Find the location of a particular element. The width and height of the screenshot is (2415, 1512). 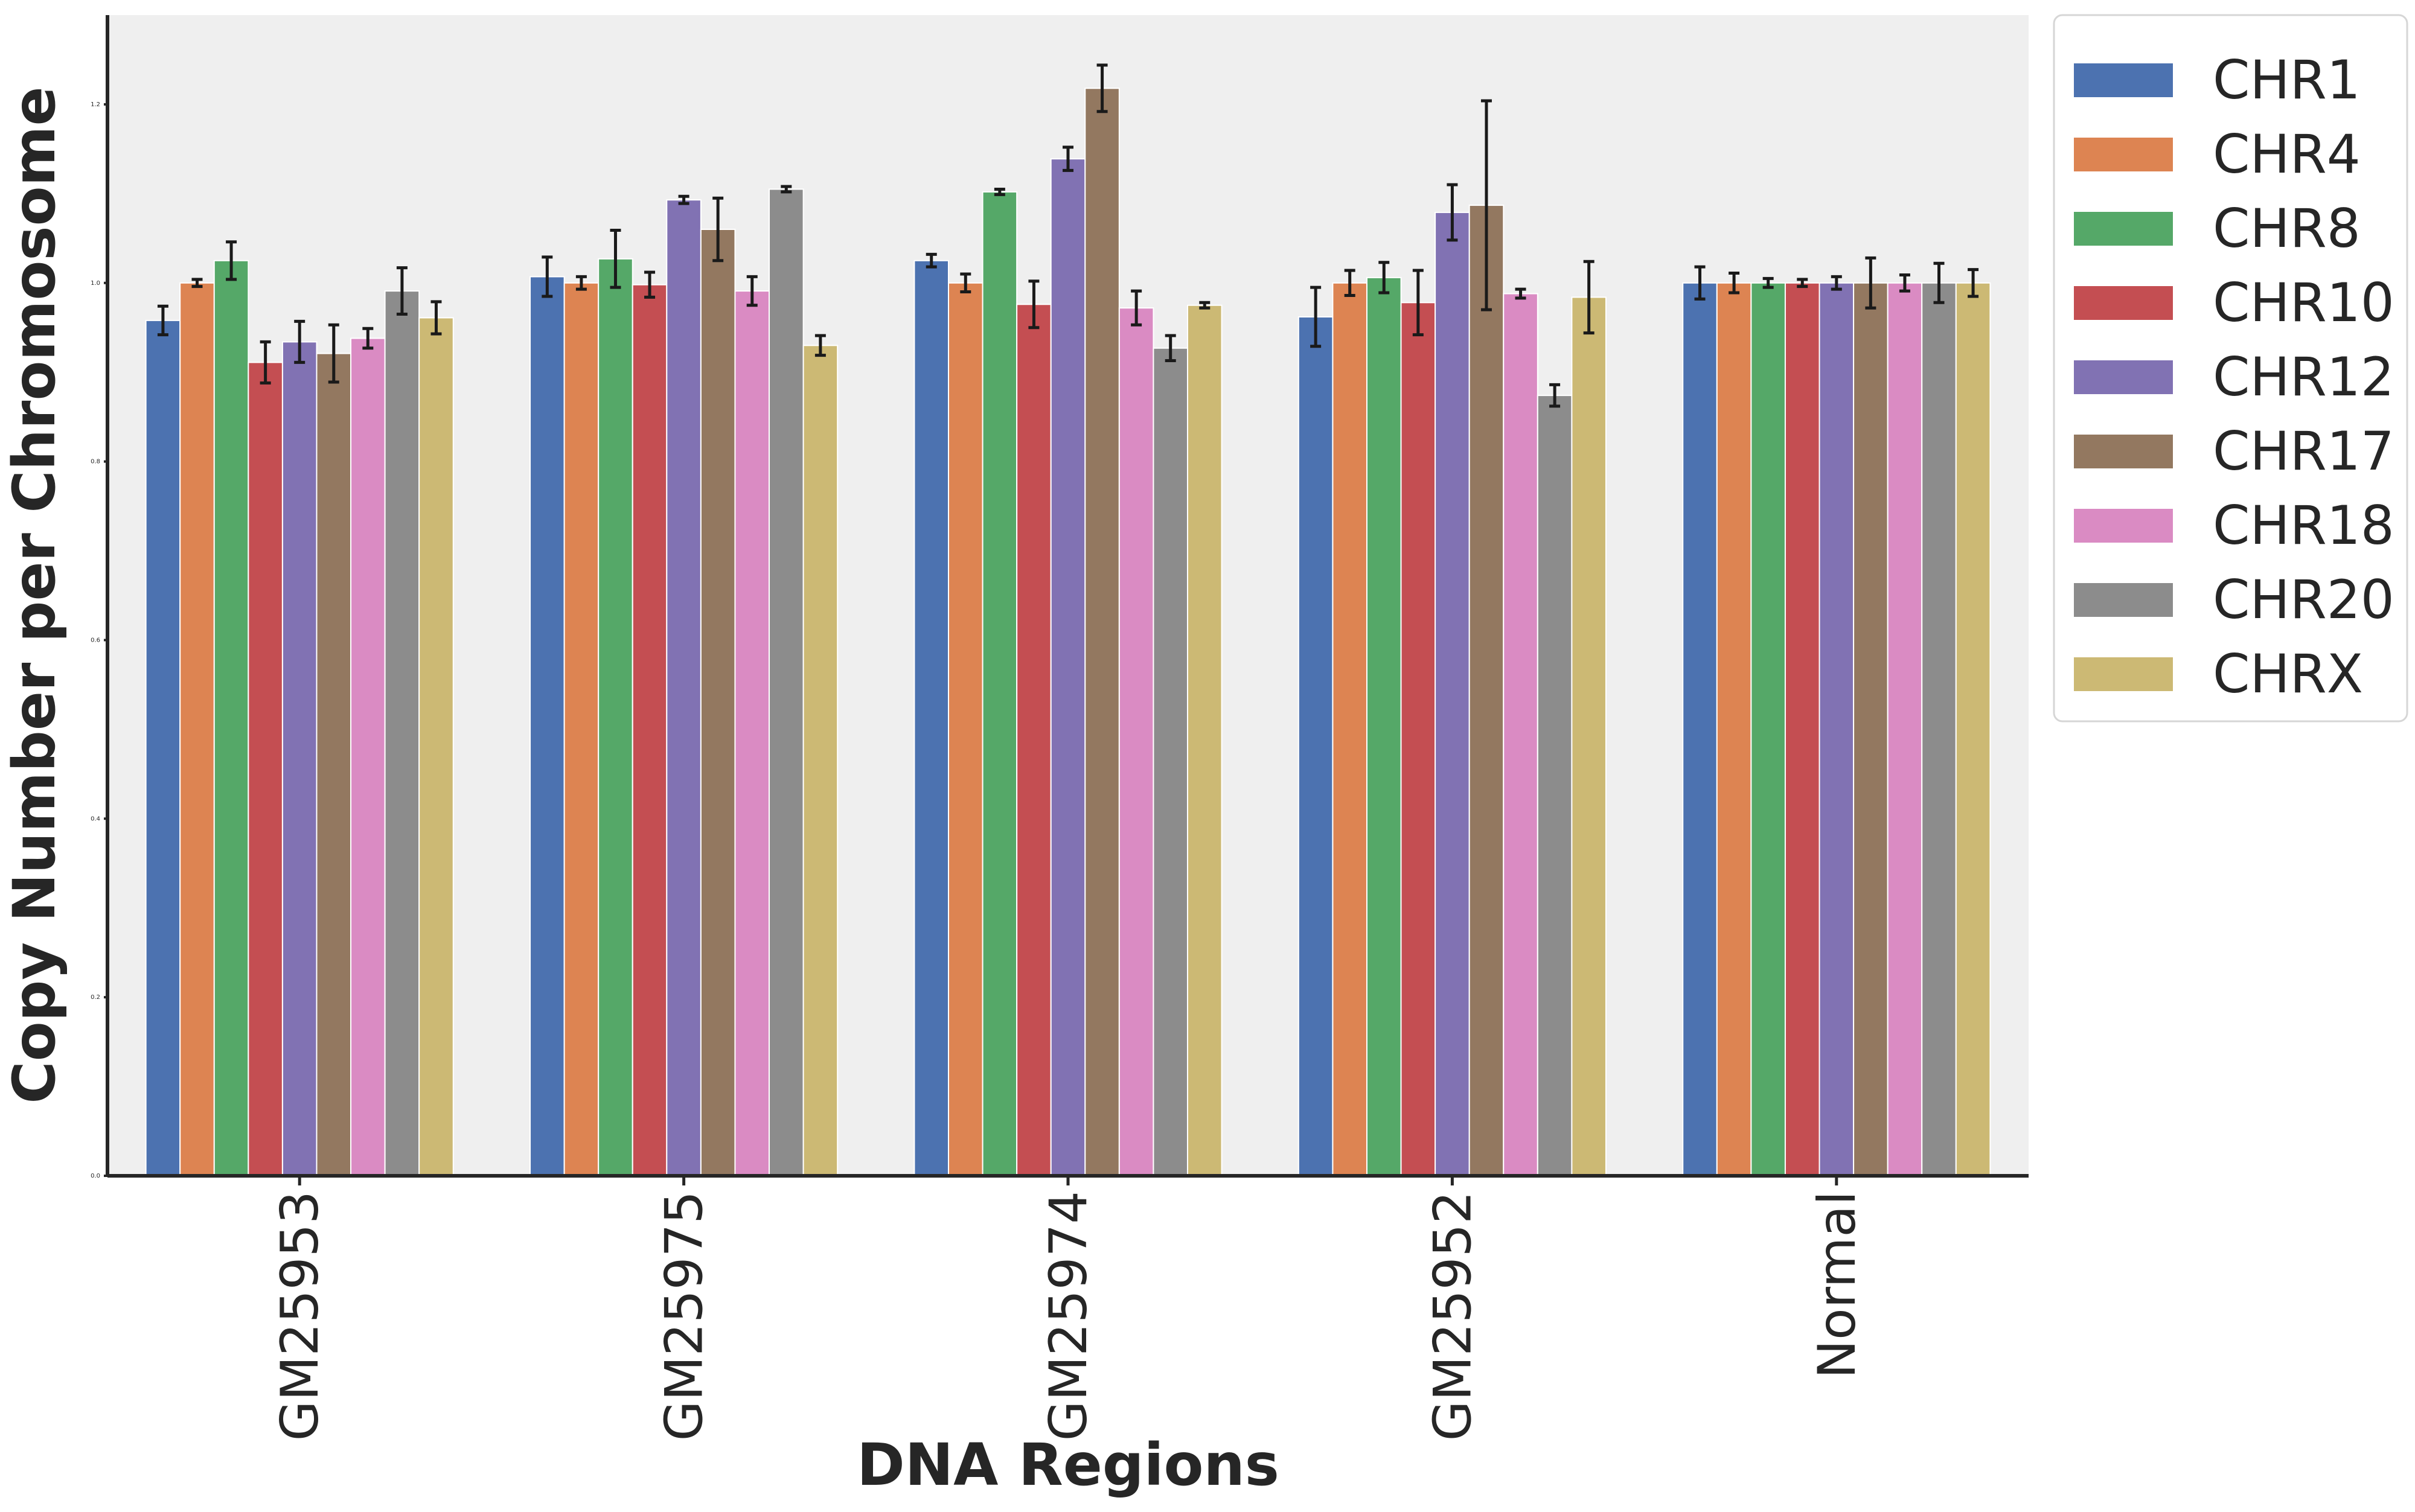

bar-chrx-normal is located at coordinates (1973, 729).